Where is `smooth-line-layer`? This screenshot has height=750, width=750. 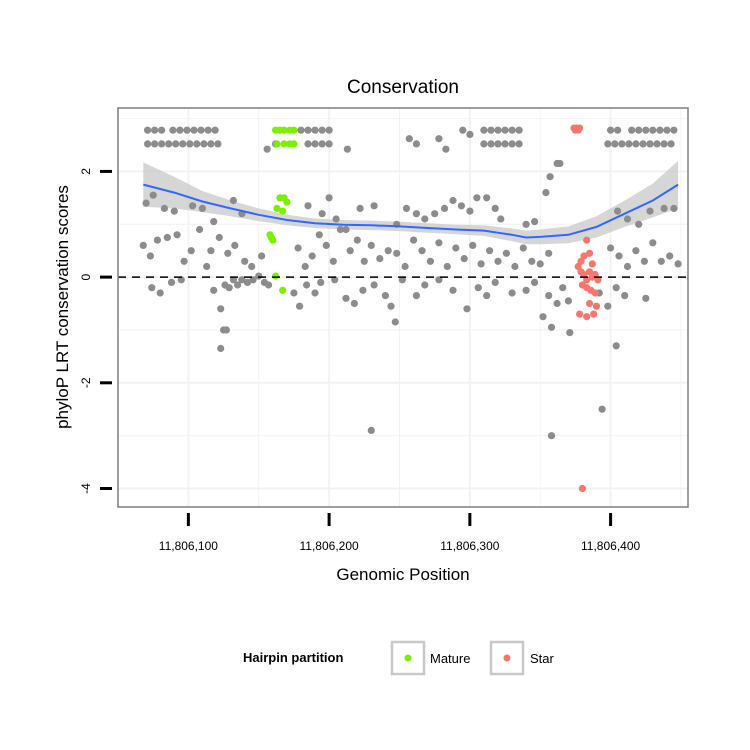
smooth-line-layer is located at coordinates (411, 211).